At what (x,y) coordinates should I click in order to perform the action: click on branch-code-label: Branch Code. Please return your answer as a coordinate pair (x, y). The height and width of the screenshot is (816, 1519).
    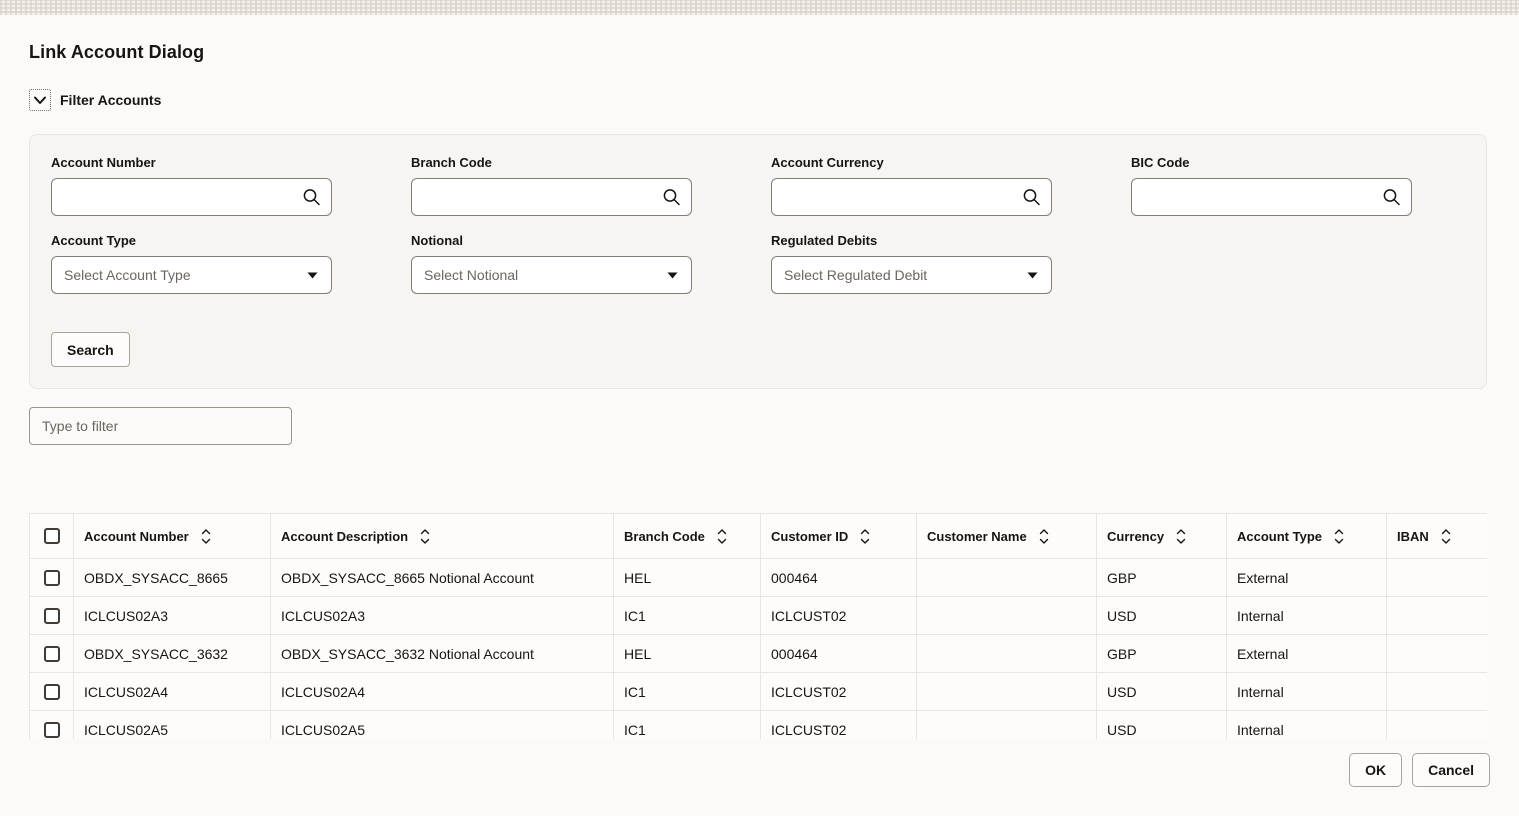
    Looking at the image, I should click on (451, 162).